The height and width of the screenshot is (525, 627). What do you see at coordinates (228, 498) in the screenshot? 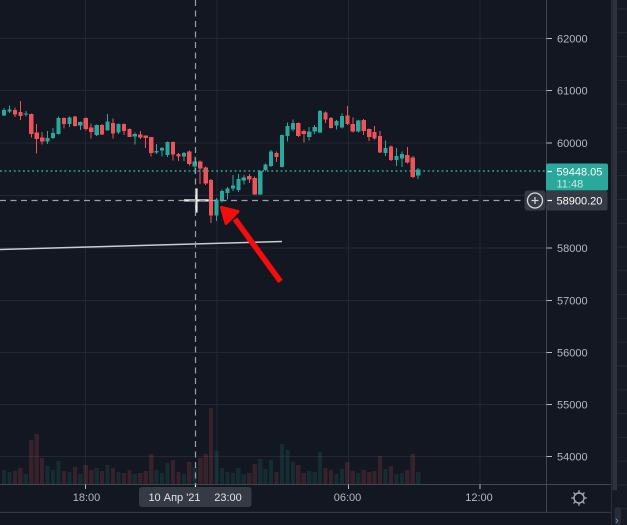
I see `svg-text: 23:00` at bounding box center [228, 498].